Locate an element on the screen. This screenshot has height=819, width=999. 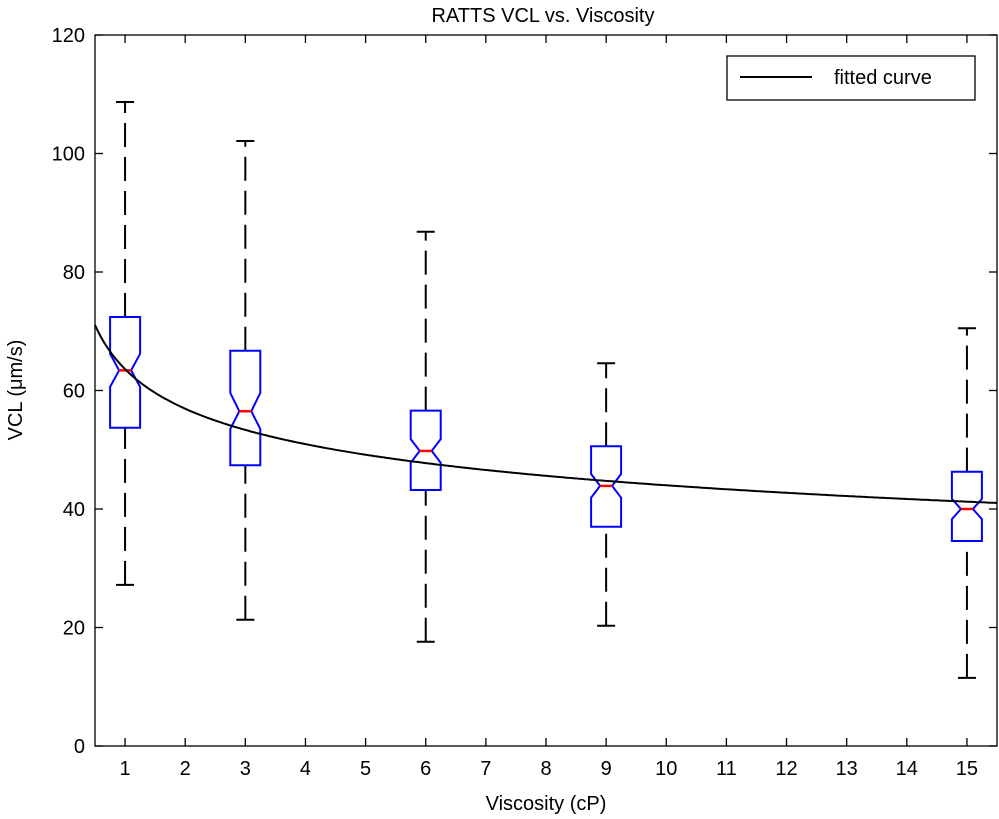
x-tick-label: 8 is located at coordinates (545, 769).